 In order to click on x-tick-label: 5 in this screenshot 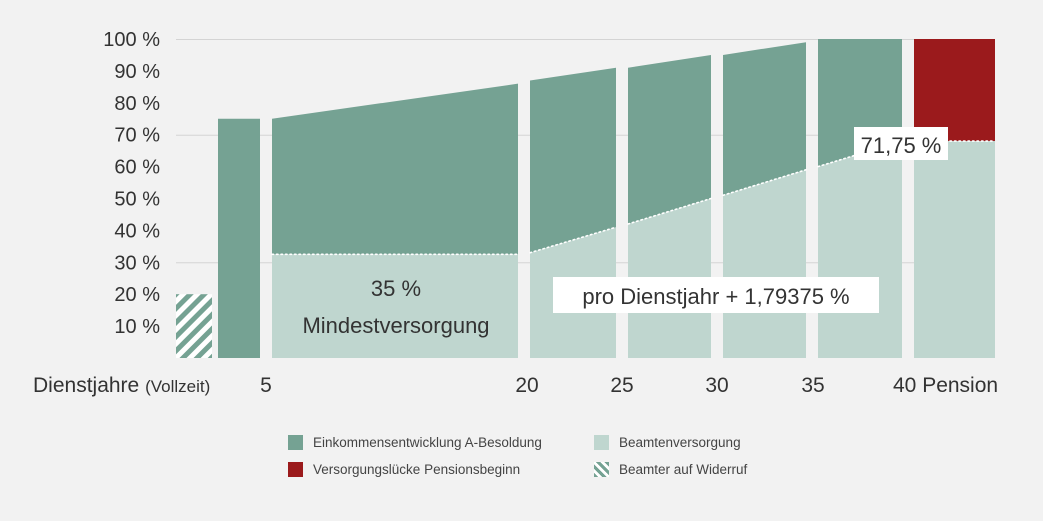, I will do `click(266, 385)`.